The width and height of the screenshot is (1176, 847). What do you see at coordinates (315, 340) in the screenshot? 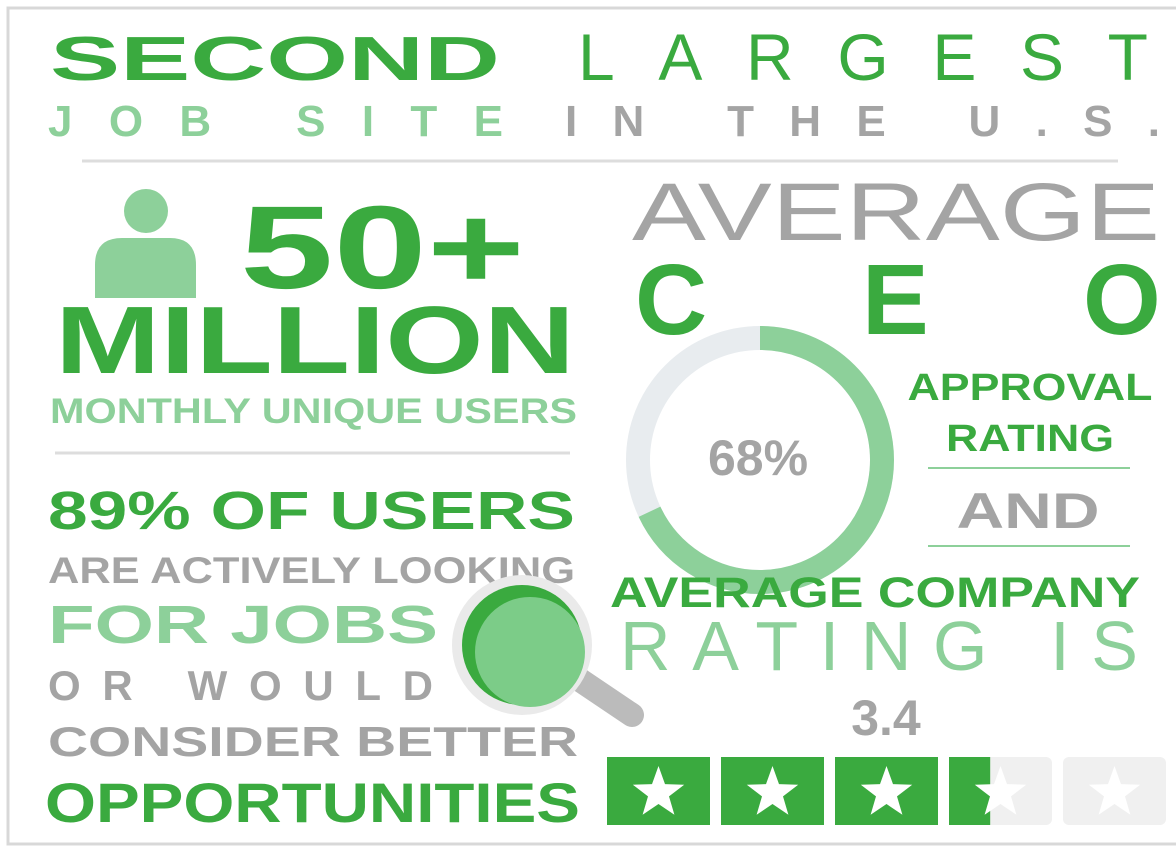
I see `users-unit: MILLION` at bounding box center [315, 340].